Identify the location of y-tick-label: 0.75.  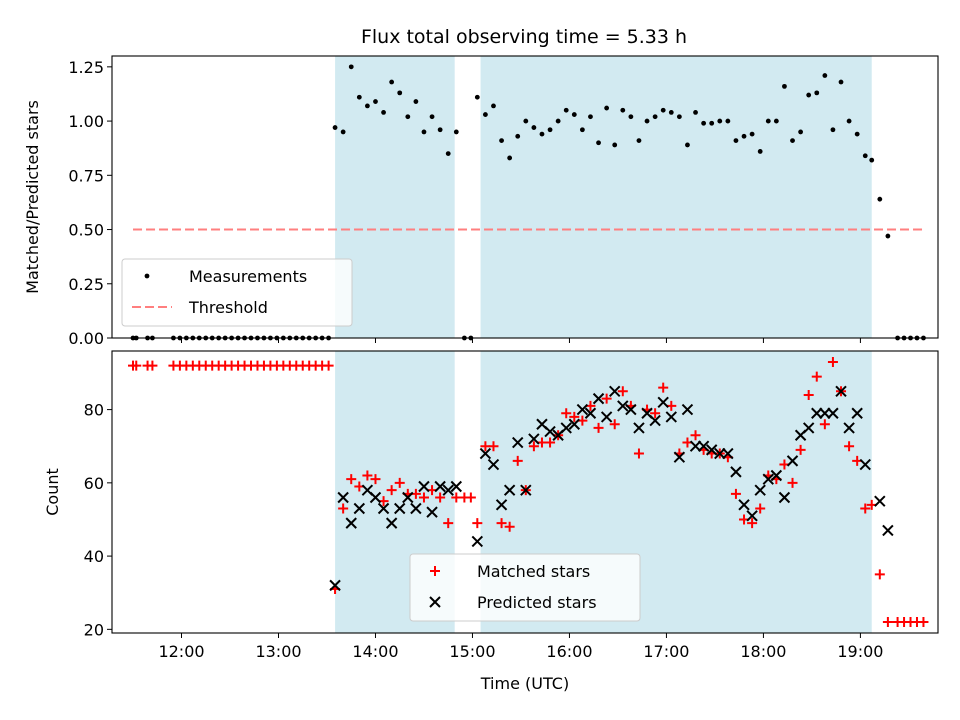
(86, 175).